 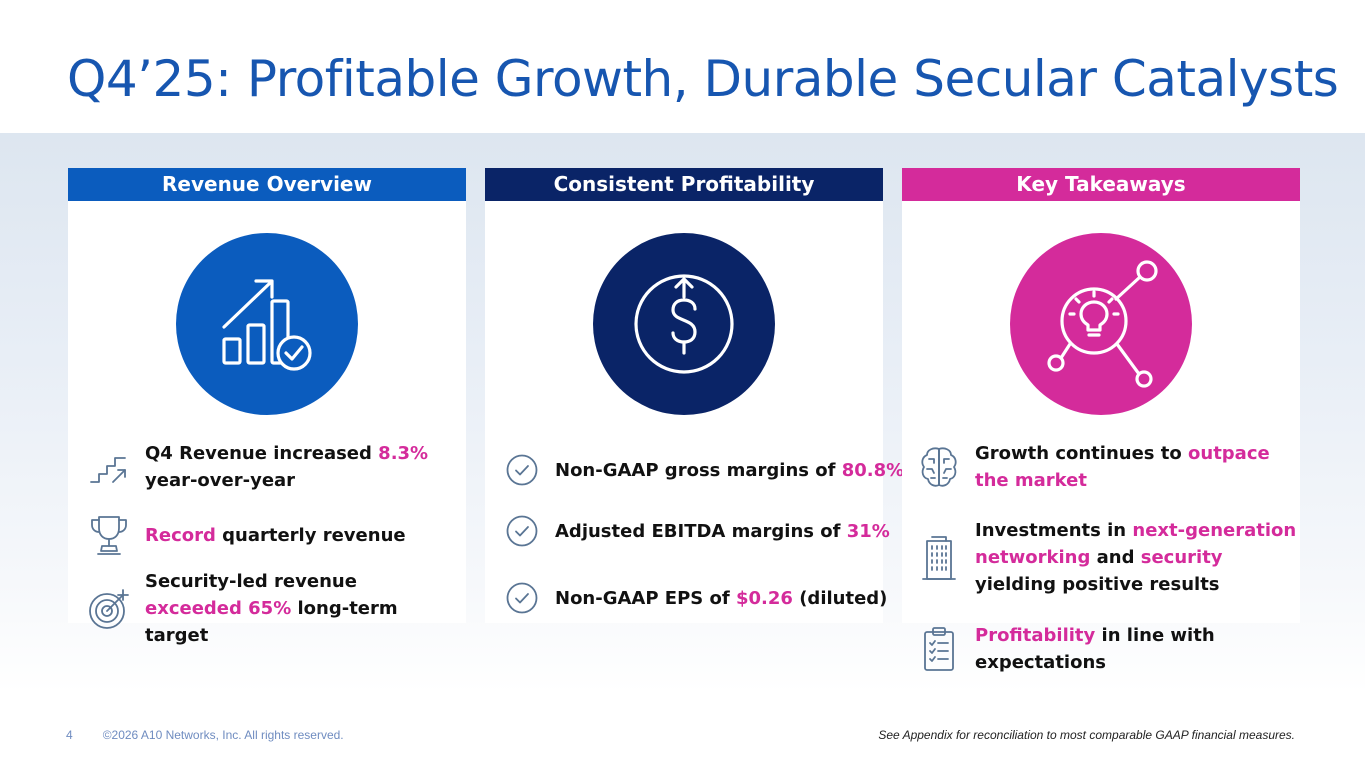 What do you see at coordinates (721, 598) in the screenshot?
I see `profit-item-3-text: Non-GAAP EPS of $0.26 (diluted)` at bounding box center [721, 598].